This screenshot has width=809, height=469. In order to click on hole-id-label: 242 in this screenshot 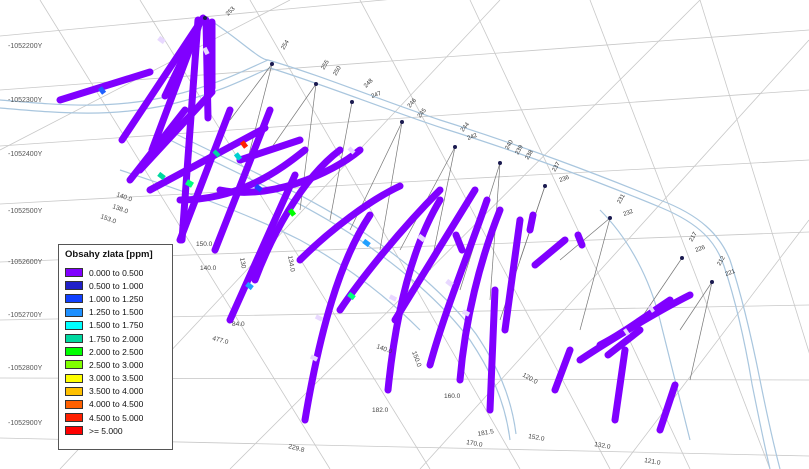, I will do `click(473, 137)`.